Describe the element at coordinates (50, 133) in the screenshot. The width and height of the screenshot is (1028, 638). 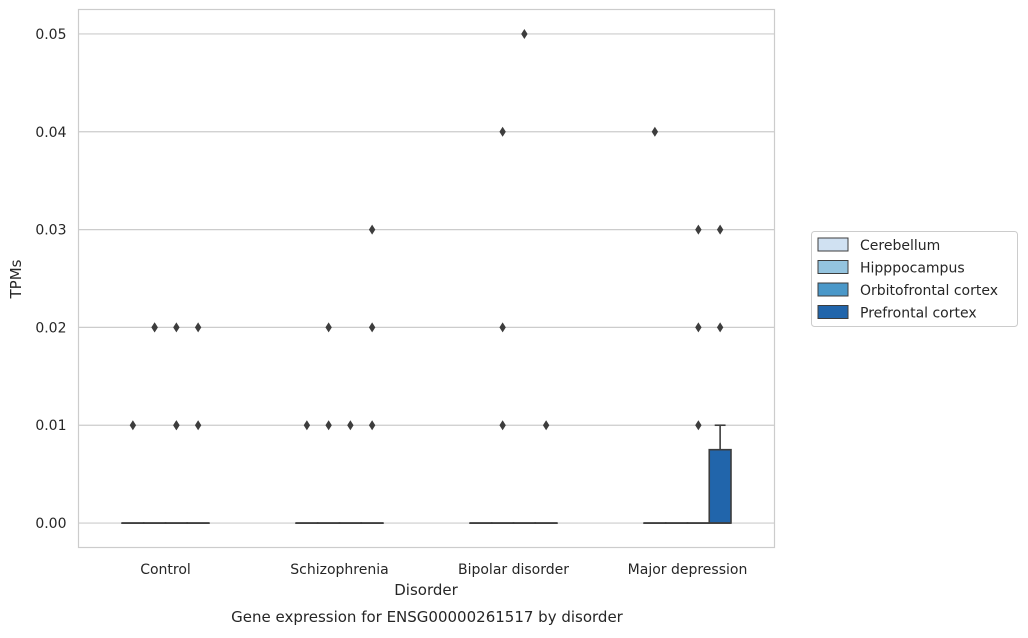
I see `y-tick-label: 0.04` at that location.